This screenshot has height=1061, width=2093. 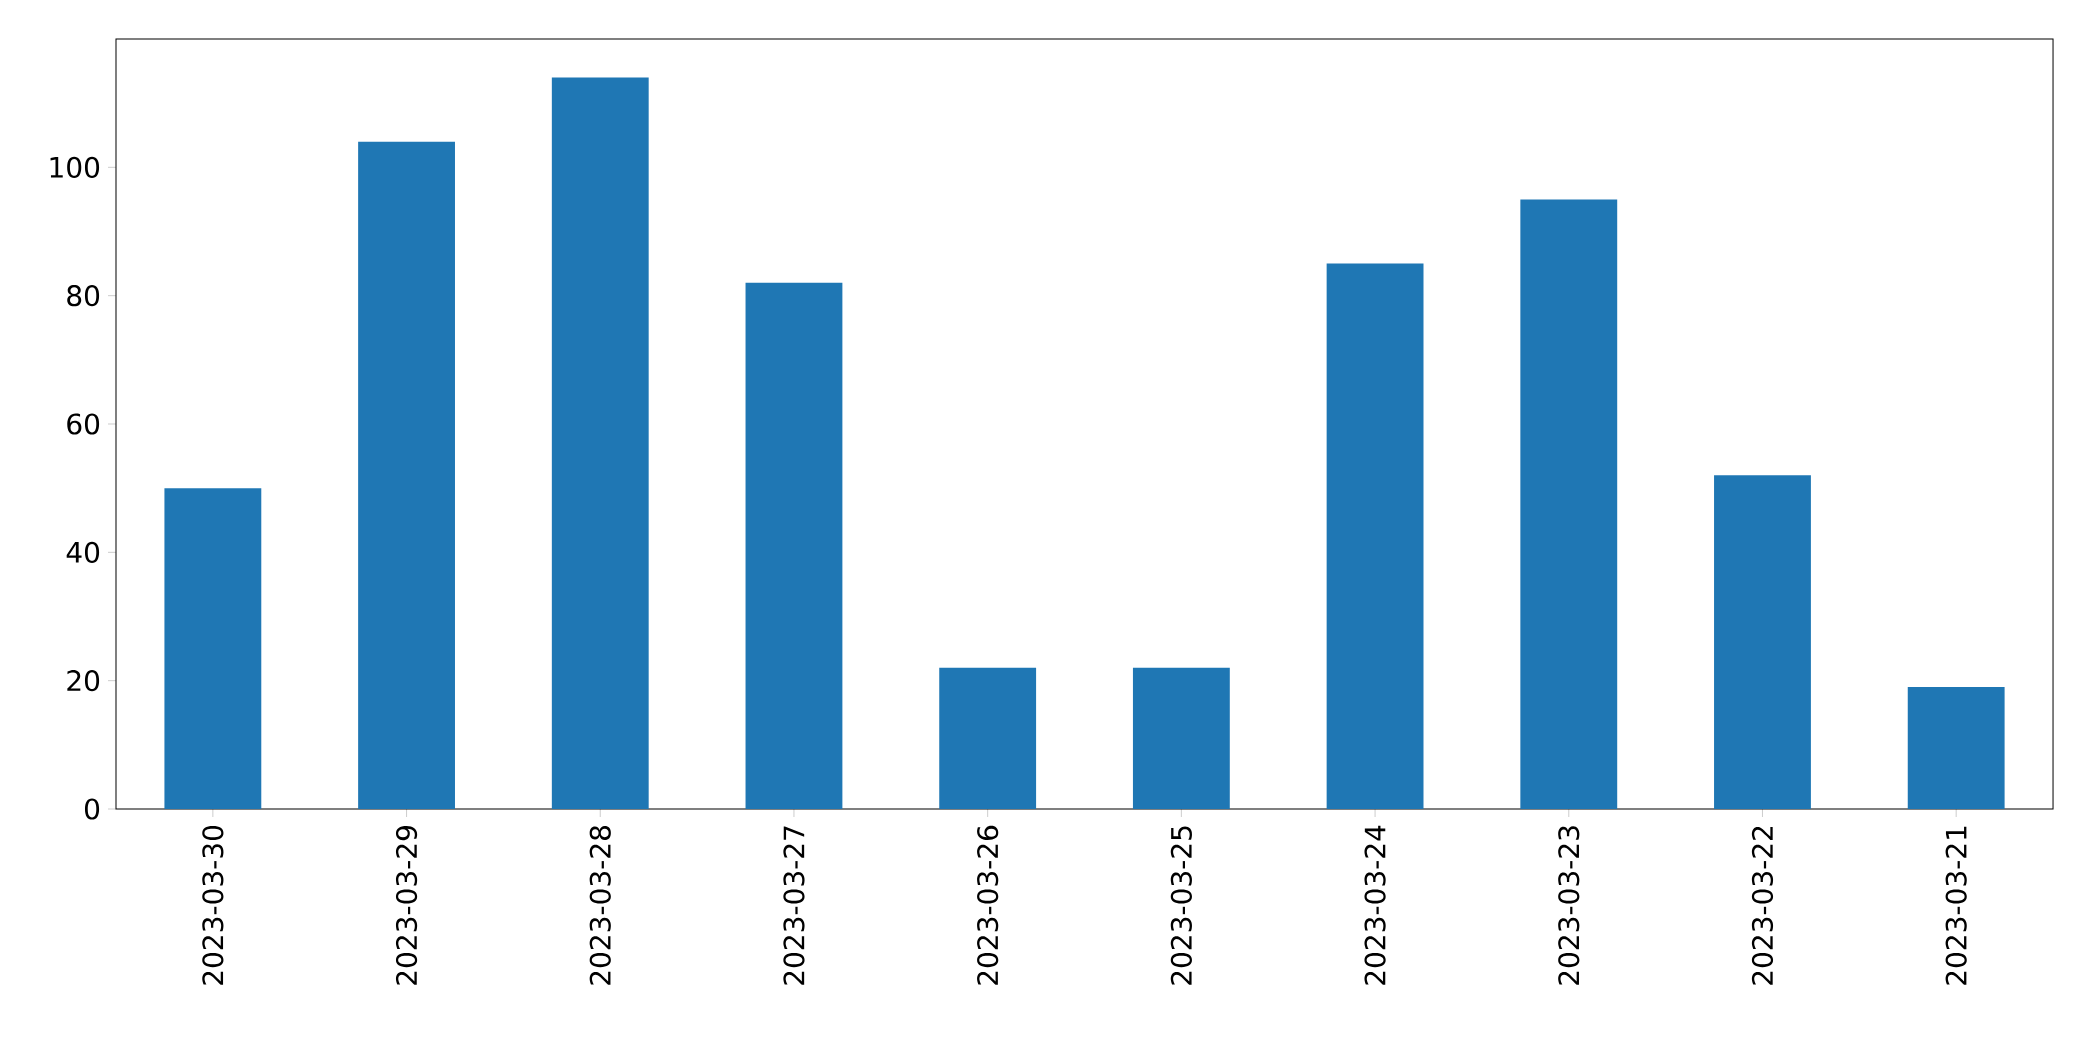 I want to click on x-tick-label: 2023-03-23, so click(x=1569, y=905).